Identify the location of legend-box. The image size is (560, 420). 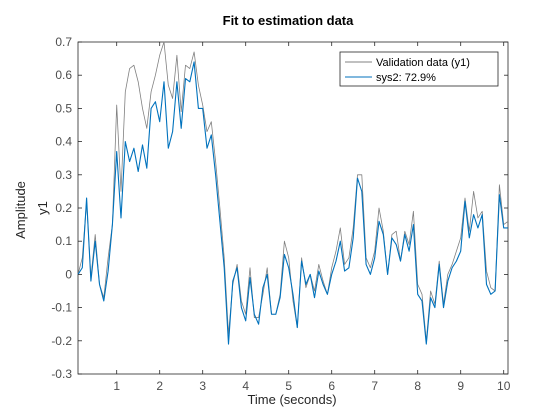
(419, 69).